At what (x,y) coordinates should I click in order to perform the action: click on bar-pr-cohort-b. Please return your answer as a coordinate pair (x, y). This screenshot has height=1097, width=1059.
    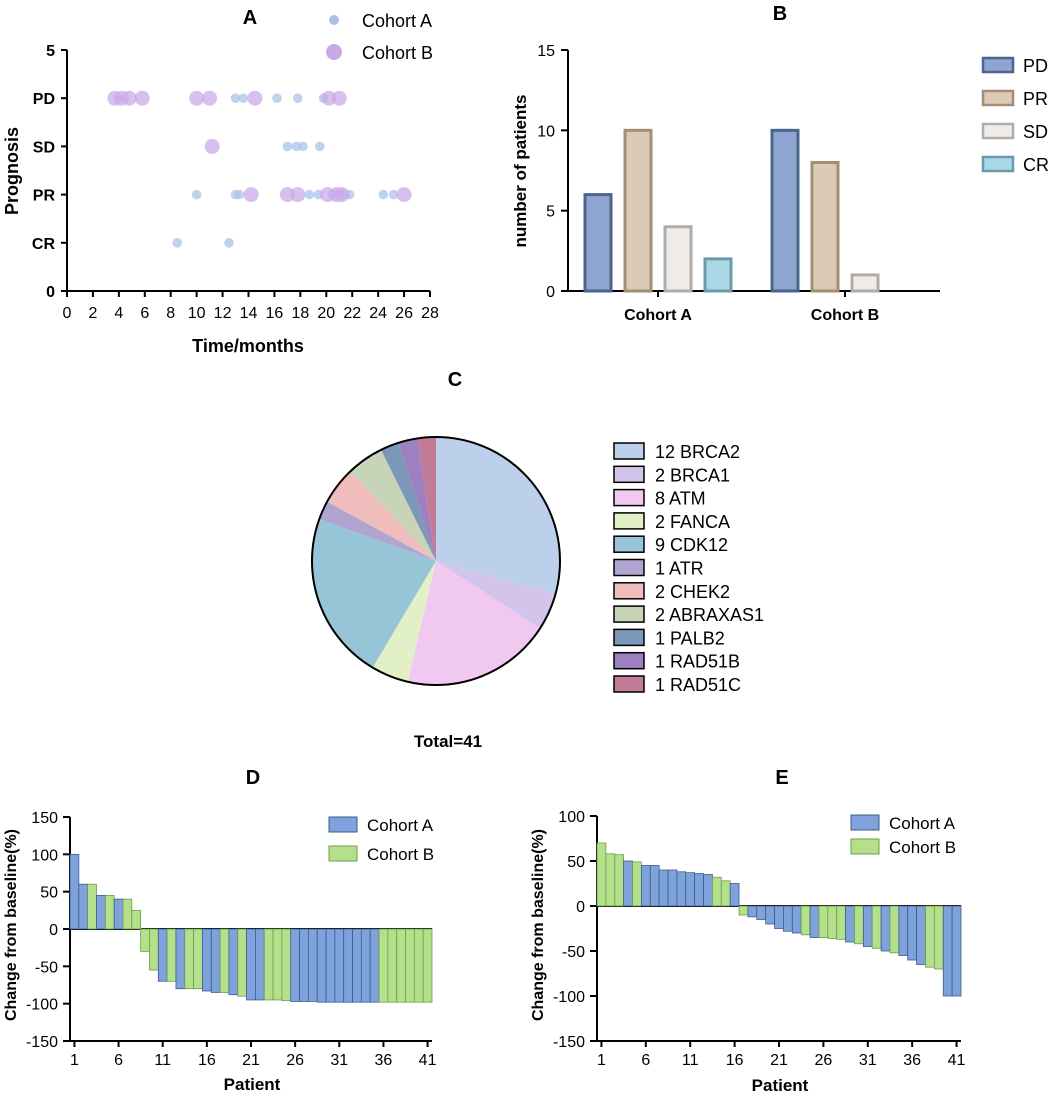
    Looking at the image, I should click on (825, 226).